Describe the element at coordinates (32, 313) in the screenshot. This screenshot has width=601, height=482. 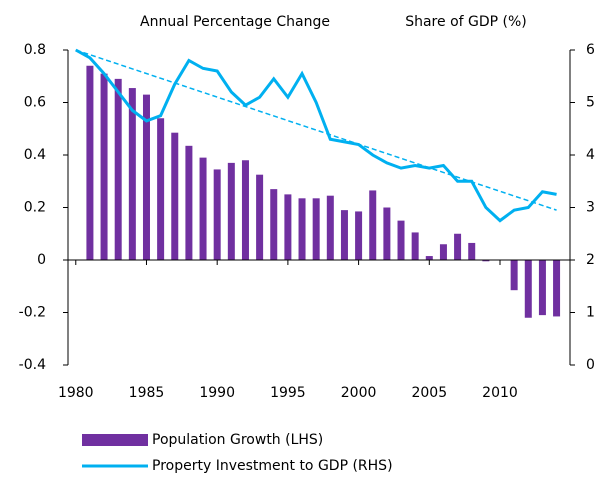
I see `y-tick-label: -0.2` at that location.